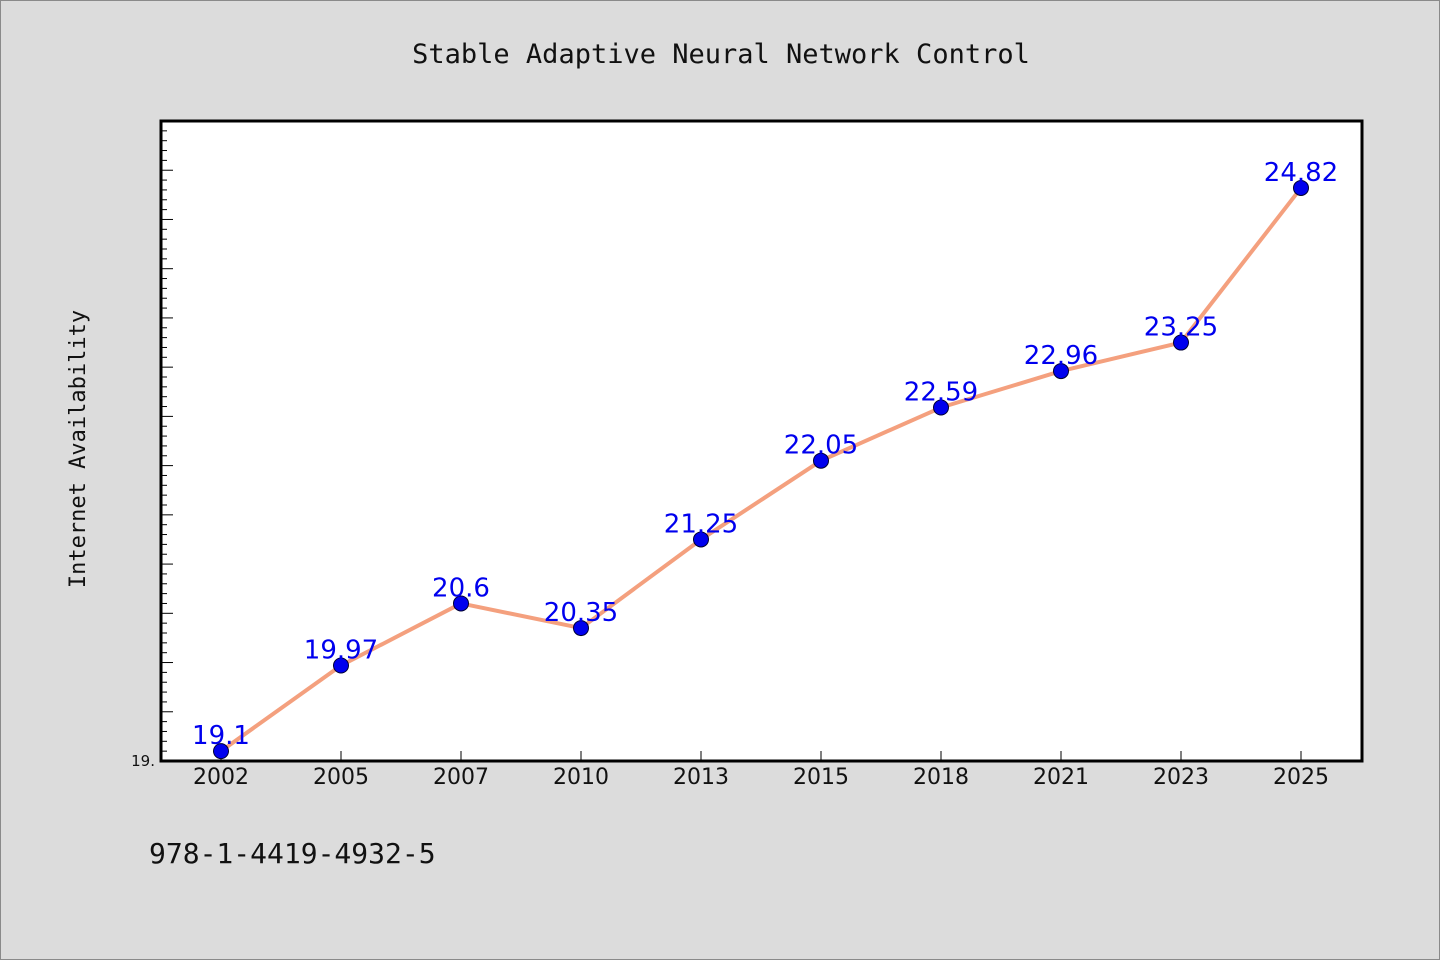  What do you see at coordinates (78, 449) in the screenshot?
I see `y-axis-label: Internet Availability` at bounding box center [78, 449].